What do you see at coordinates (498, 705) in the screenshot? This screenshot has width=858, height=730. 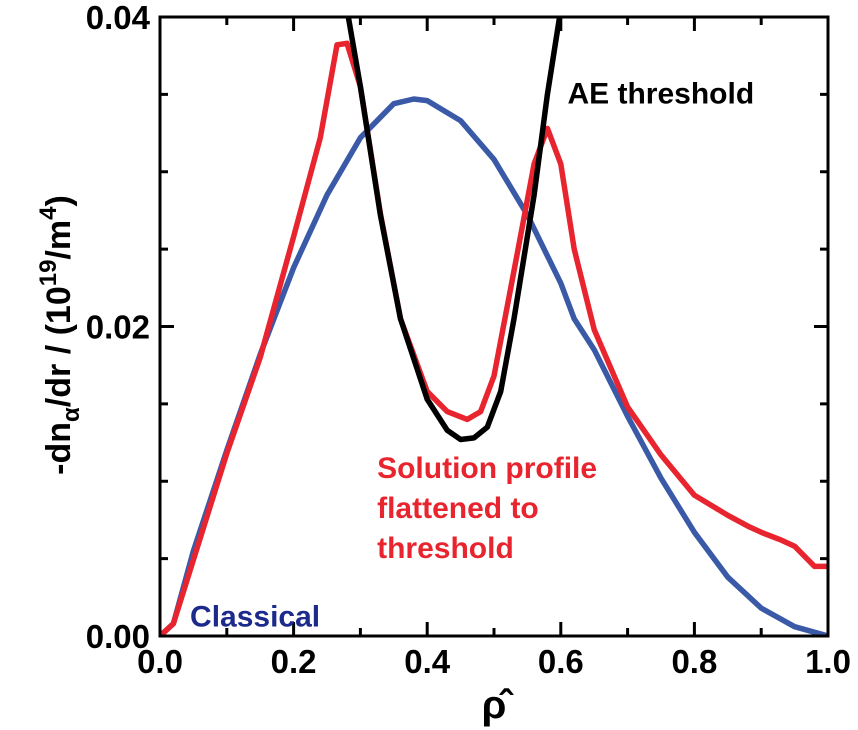 I see `x-axis-title: ρ̂` at bounding box center [498, 705].